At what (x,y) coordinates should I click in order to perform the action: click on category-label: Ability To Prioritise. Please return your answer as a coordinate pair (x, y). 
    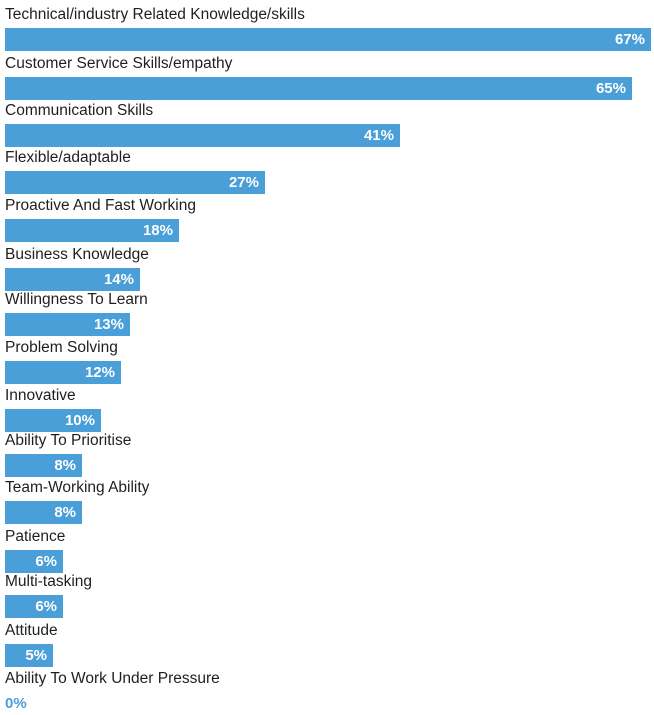
    Looking at the image, I should click on (68, 440).